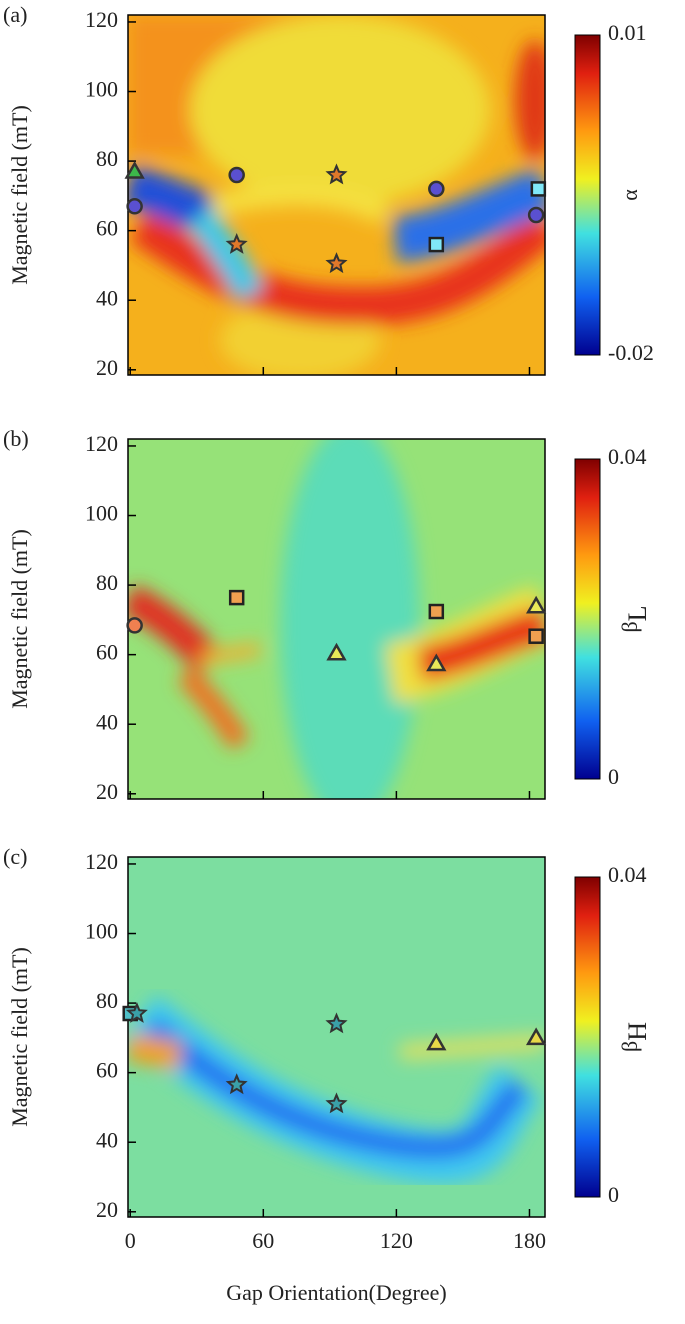 The width and height of the screenshot is (685, 1324). Describe the element at coordinates (16, 438) in the screenshot. I see `panel-label: (b)` at that location.